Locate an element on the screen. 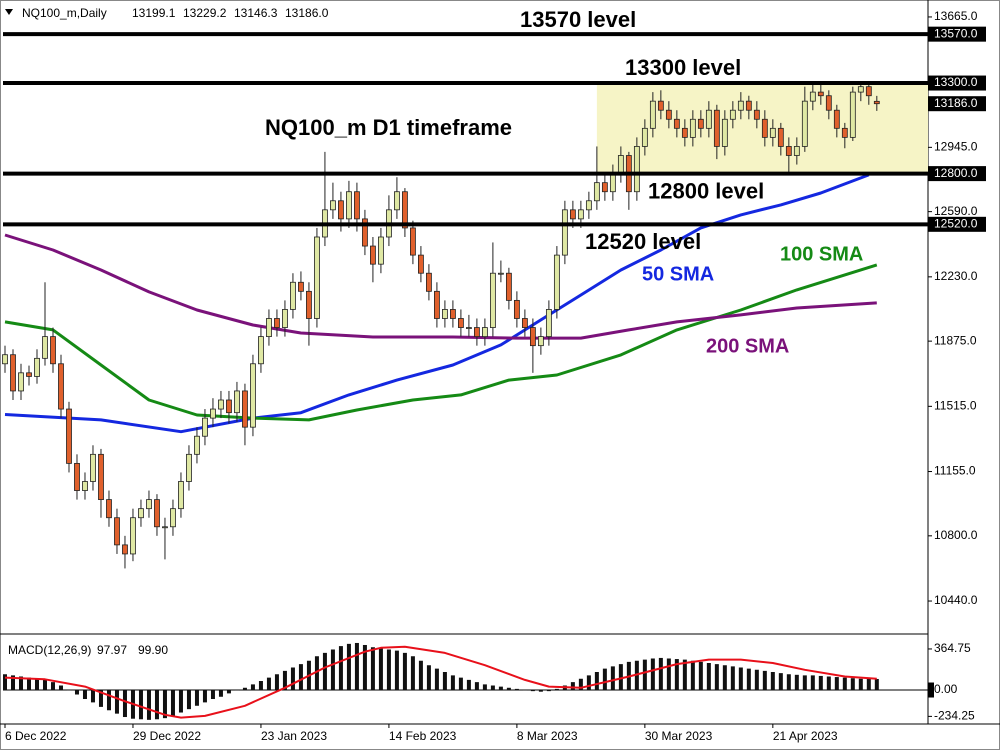 Image resolution: width=1000 pixels, height=750 pixels. sma-label: 200 SMA is located at coordinates (747, 346).